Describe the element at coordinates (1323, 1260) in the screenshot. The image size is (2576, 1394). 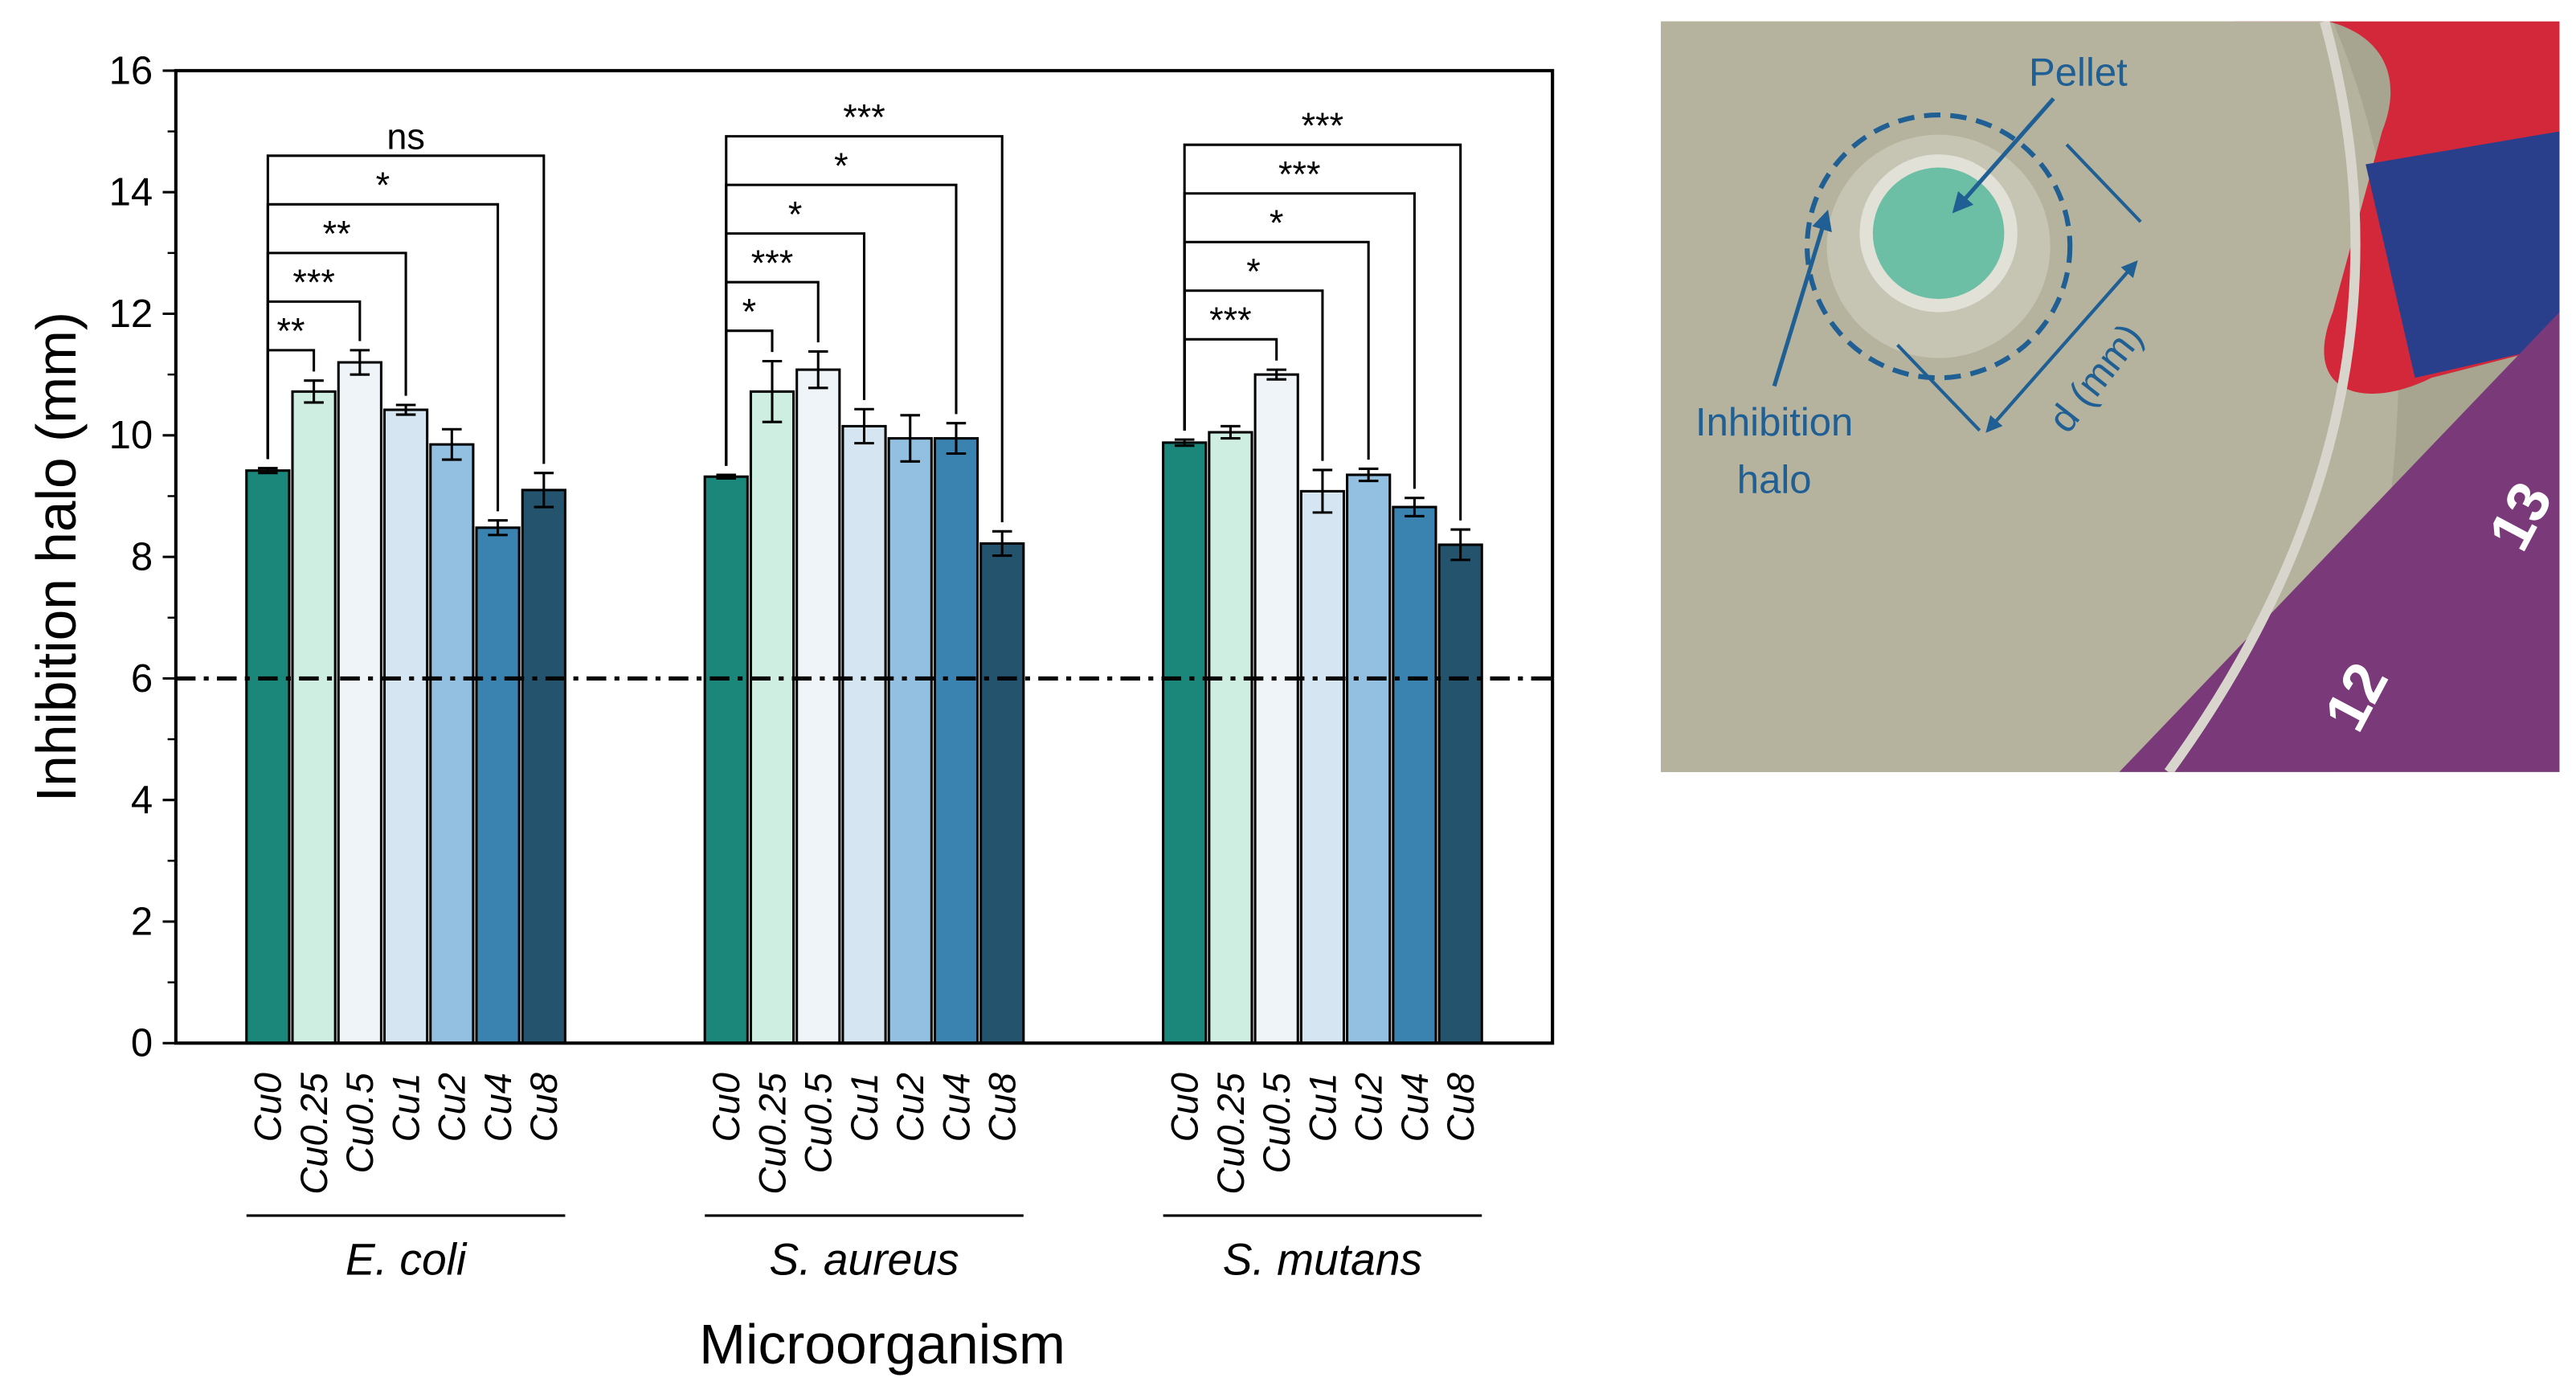
I see `group-label: S. mutans` at that location.